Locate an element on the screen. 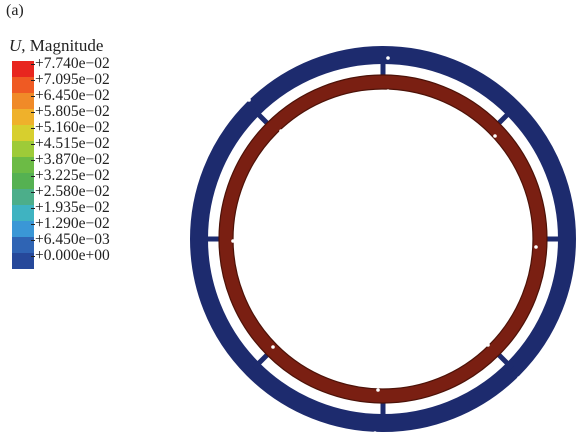  panel-label: (a) is located at coordinates (15, 10).